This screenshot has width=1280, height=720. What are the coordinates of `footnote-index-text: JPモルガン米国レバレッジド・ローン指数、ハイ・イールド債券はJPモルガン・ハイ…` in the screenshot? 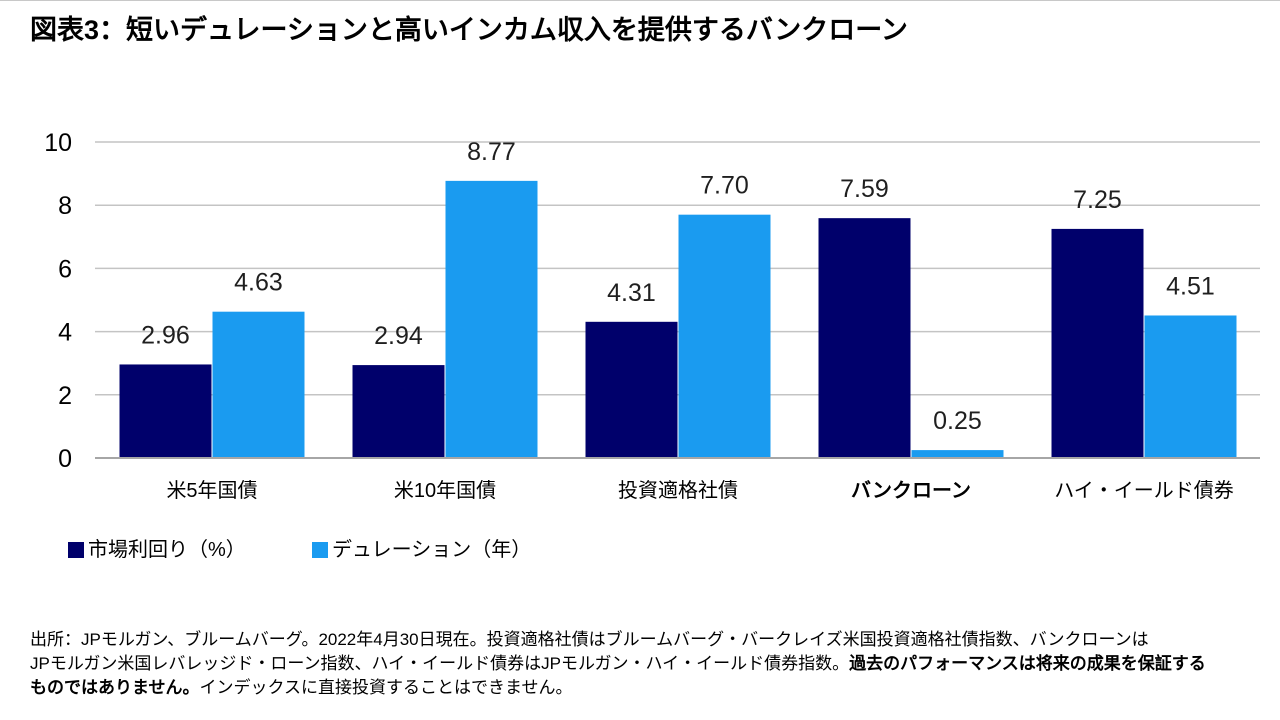 It's located at (440, 663).